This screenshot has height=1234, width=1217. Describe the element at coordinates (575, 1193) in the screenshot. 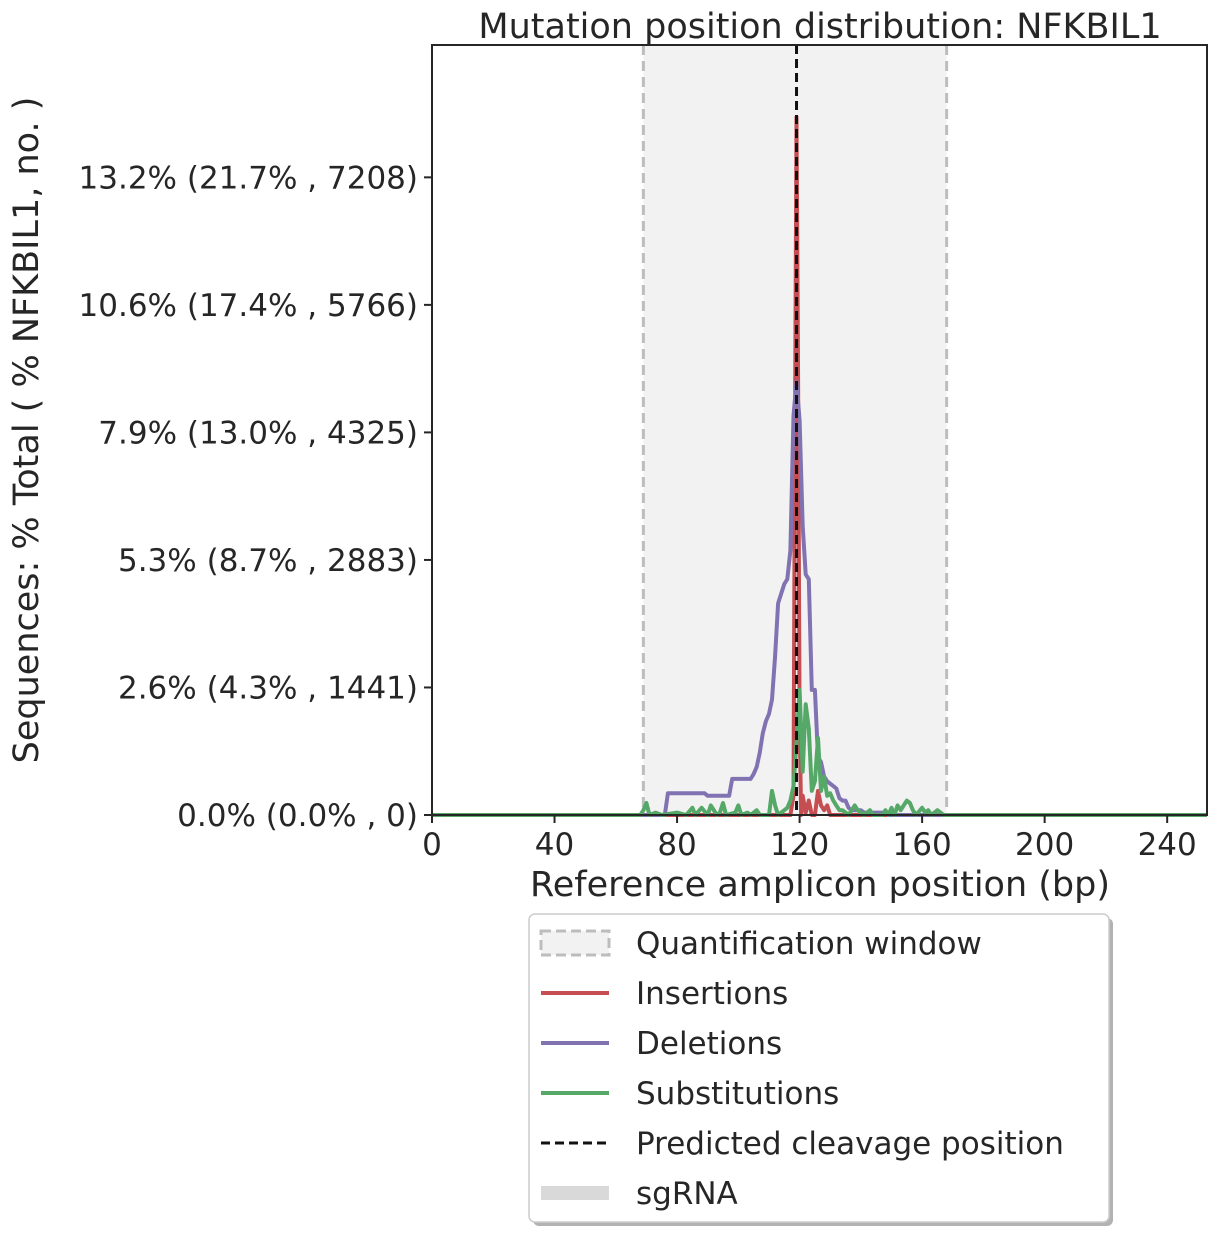

I see `legend-handle-sgrna` at that location.